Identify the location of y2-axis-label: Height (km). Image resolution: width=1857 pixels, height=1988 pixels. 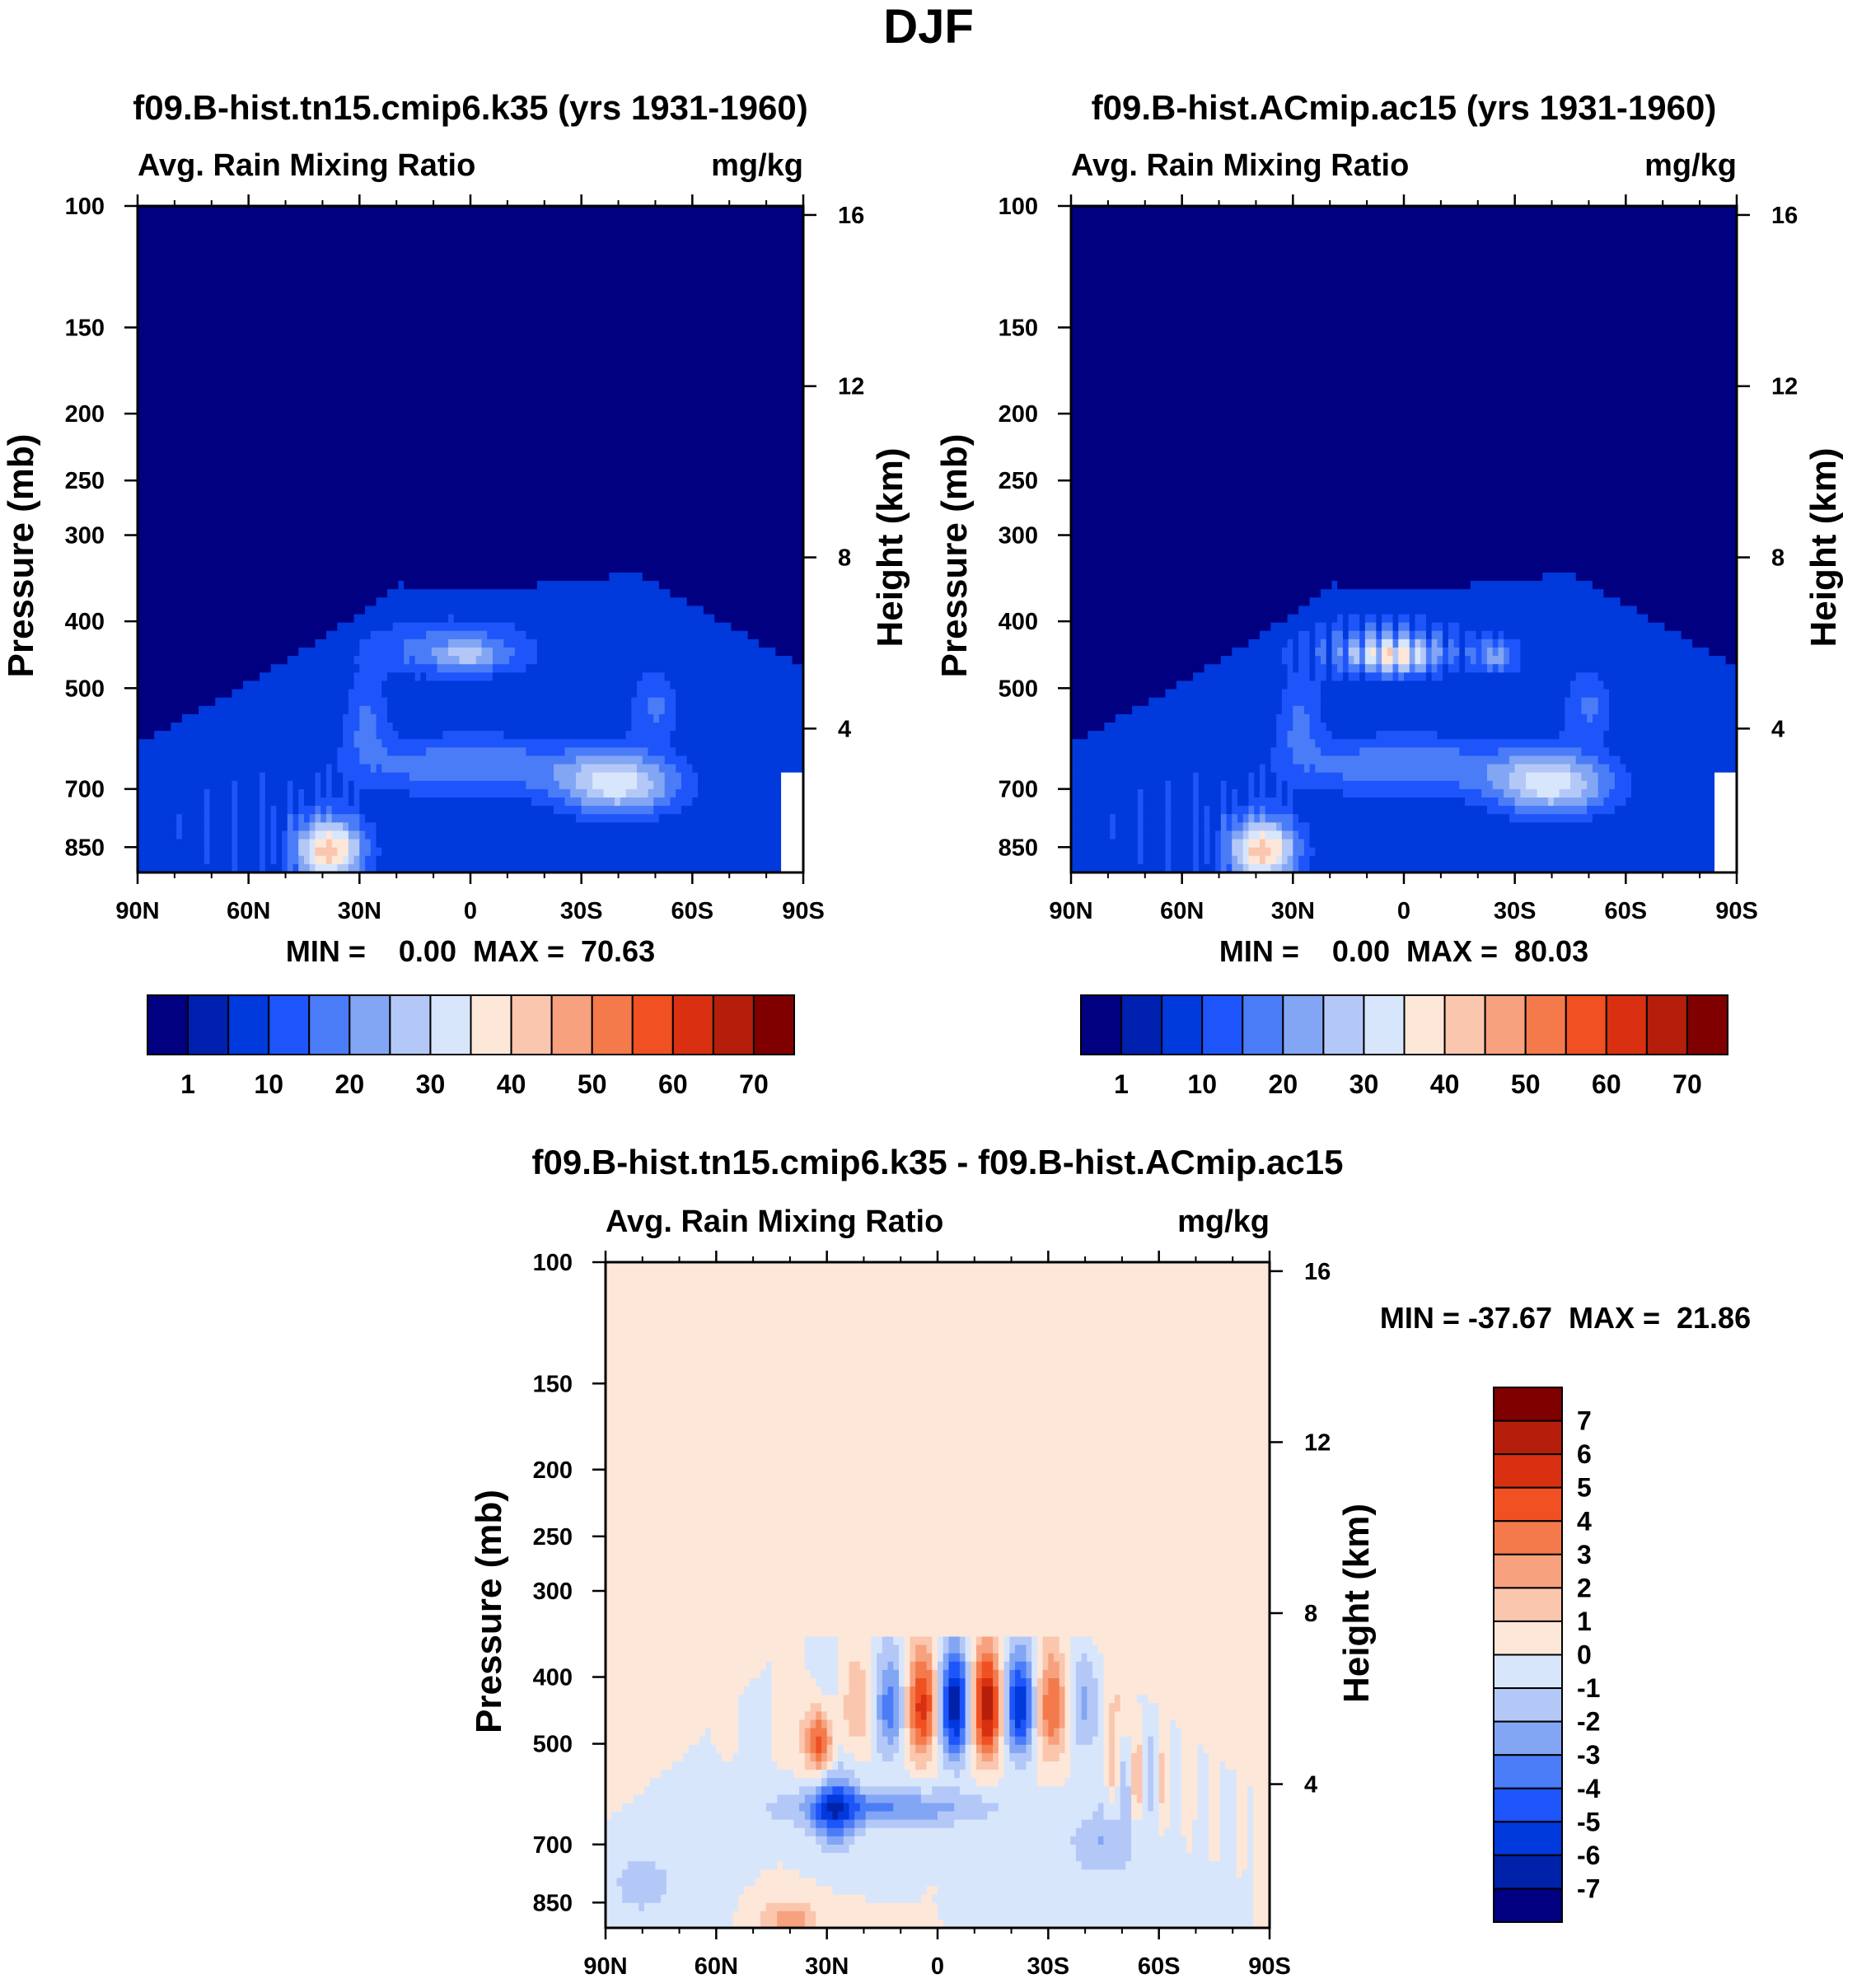
(1824, 548).